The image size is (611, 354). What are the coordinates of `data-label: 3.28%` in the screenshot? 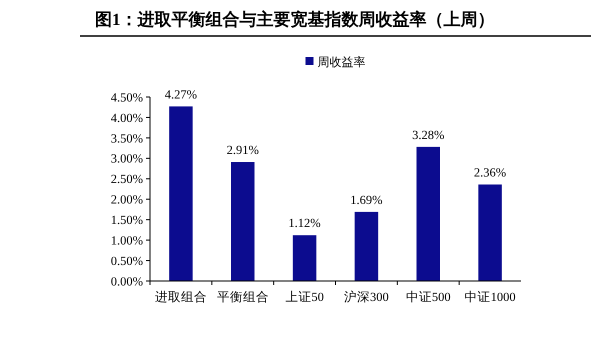 It's located at (428, 135).